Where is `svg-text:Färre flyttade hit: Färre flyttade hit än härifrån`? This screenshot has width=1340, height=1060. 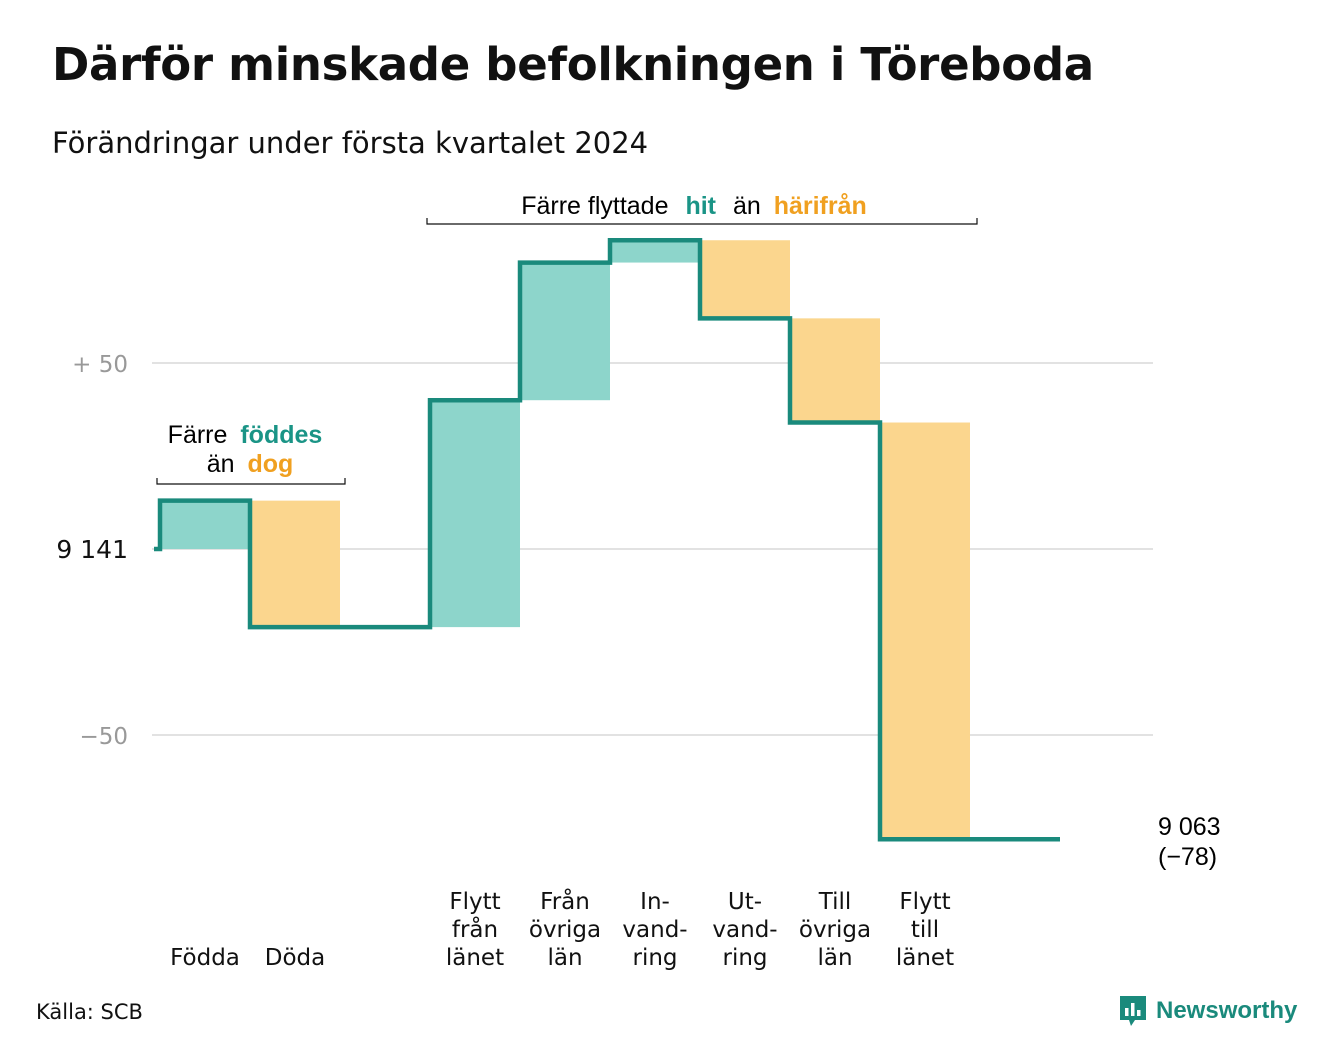
svg-text:Färre flyttade hit: Färre flyttade hit än härifrån is located at coordinates (694, 206).